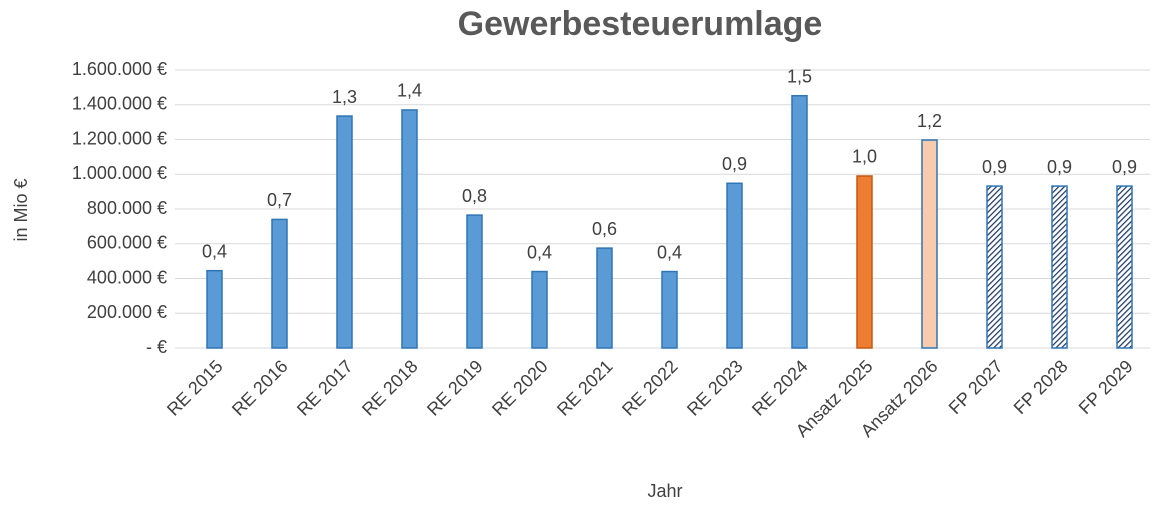 The image size is (1160, 506). I want to click on x-tick-label: RE 2016, so click(260, 388).